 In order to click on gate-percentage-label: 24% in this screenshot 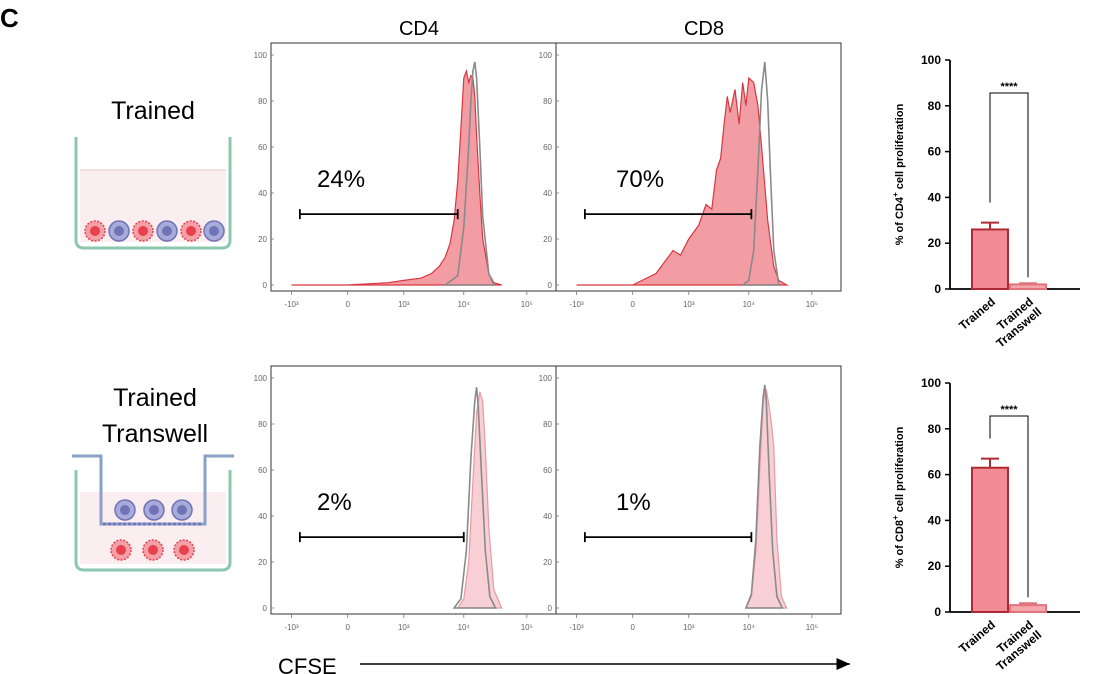, I will do `click(341, 179)`.